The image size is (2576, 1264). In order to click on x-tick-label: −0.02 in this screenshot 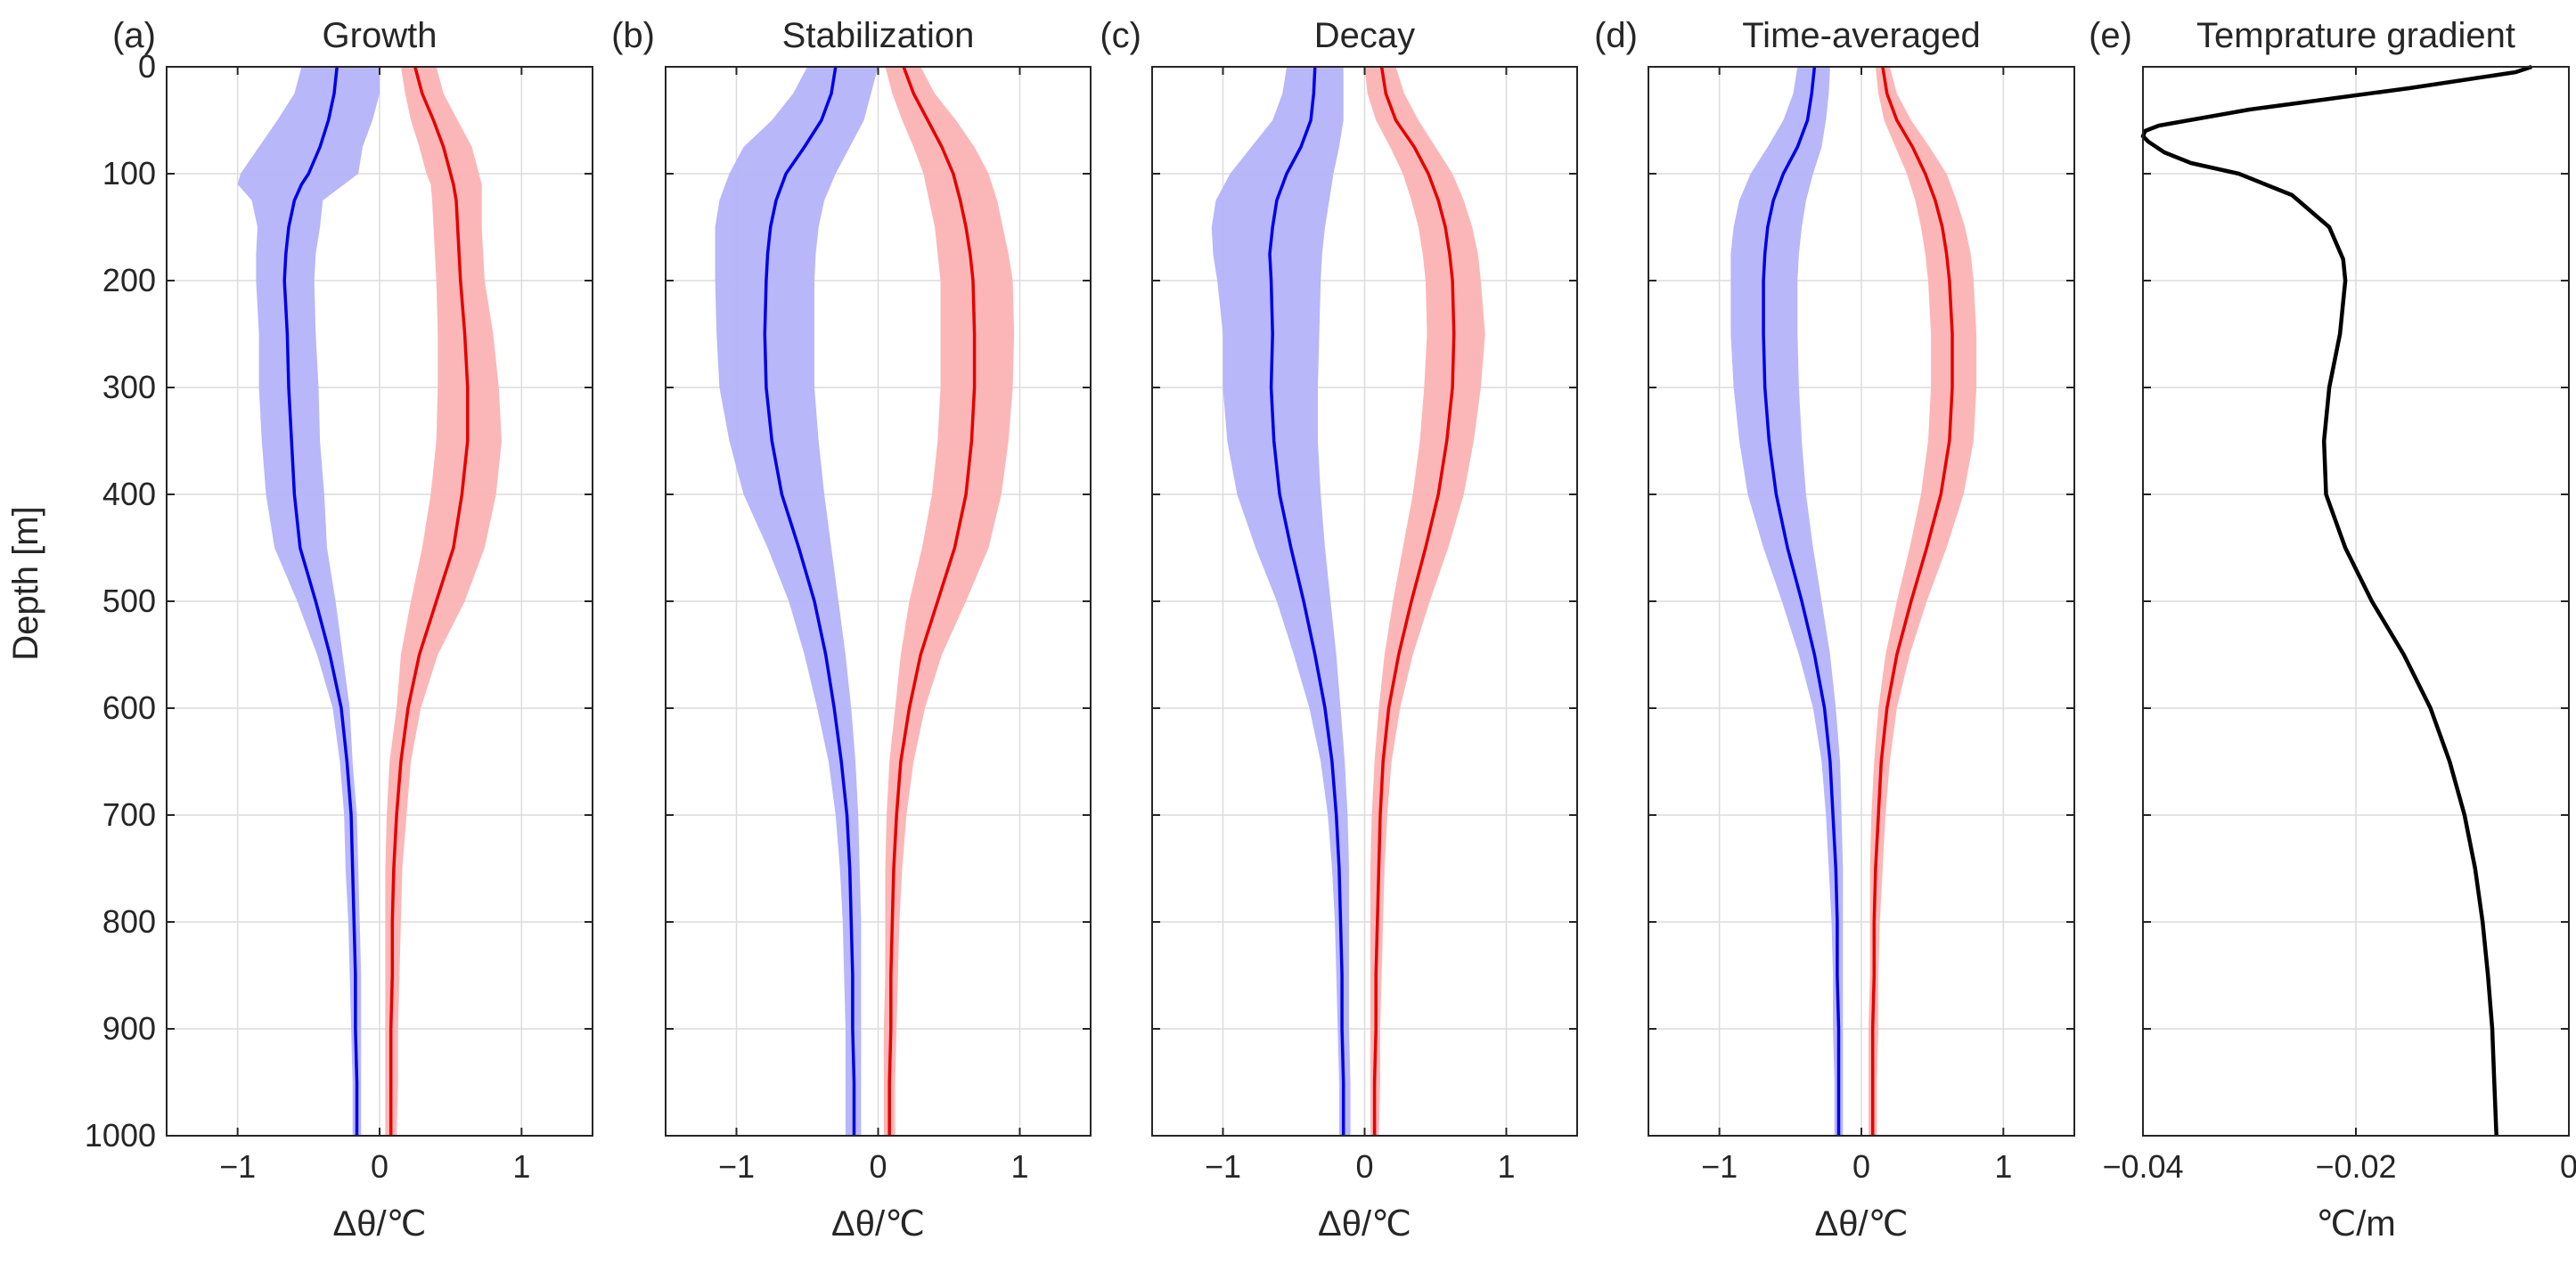, I will do `click(2355, 1166)`.